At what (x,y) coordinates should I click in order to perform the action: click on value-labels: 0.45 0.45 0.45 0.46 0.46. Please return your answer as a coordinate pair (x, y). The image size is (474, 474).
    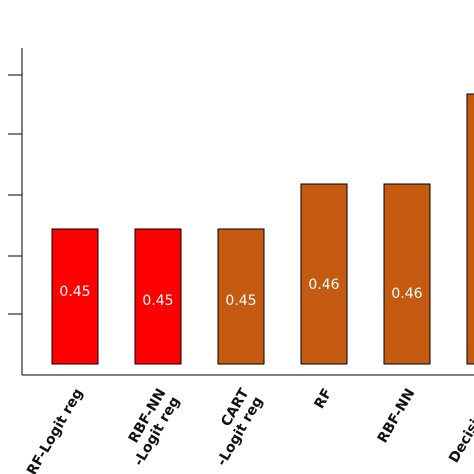
    Looking at the image, I should click on (240, 293).